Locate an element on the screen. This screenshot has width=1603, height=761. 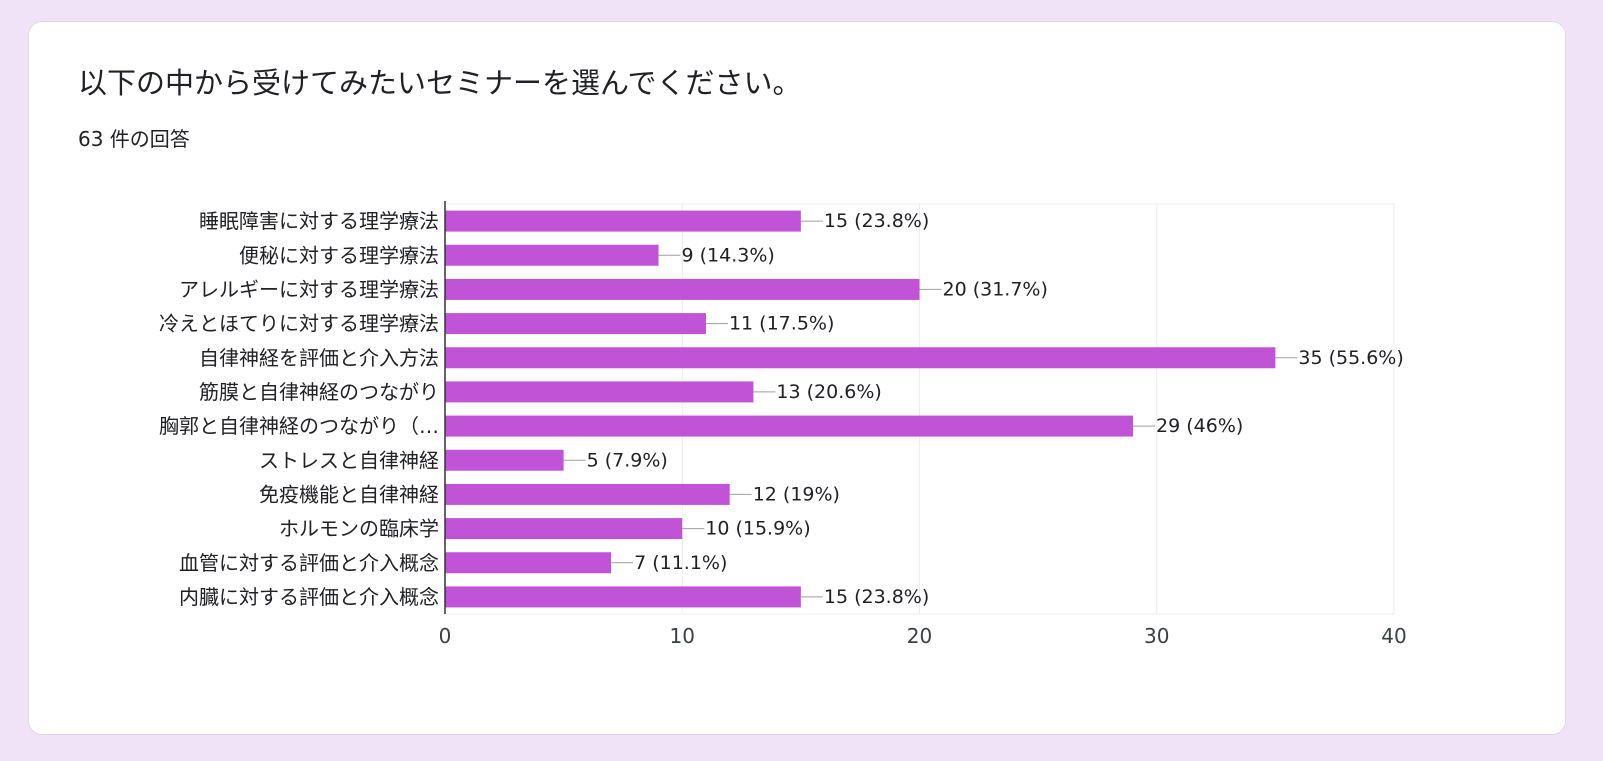
category-label-2: アレルギーに対する理学療法 is located at coordinates (309, 289).